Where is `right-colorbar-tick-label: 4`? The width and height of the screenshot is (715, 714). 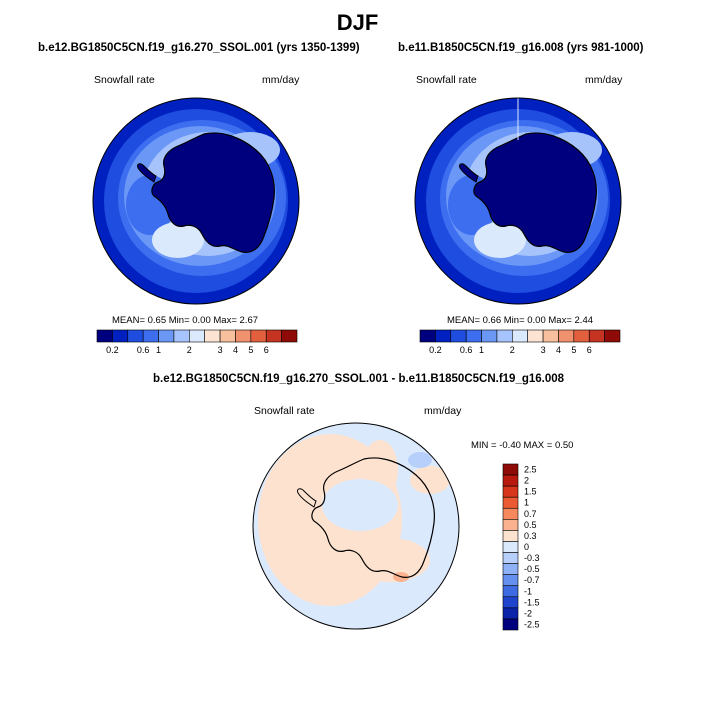 right-colorbar-tick-label: 4 is located at coordinates (558, 350).